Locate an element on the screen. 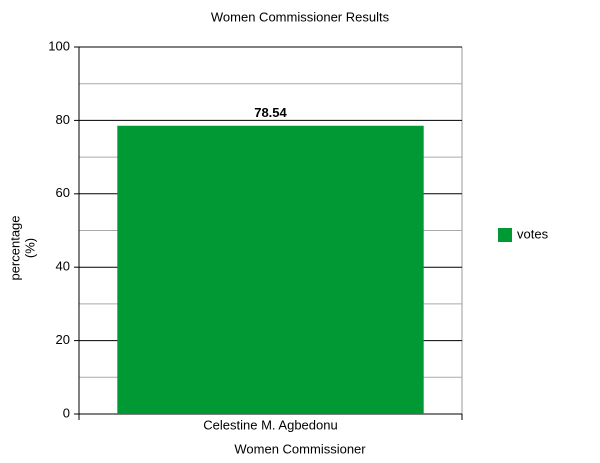 The width and height of the screenshot is (600, 463). x-tick-label: Celestine M. Agbedonu is located at coordinates (270, 424).